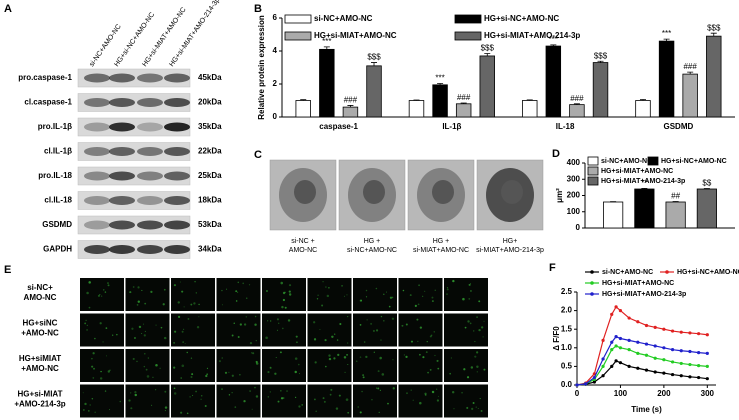 The height and width of the screenshot is (420, 739). Describe the element at coordinates (567, 291) in the screenshot. I see `y-tick-label: 2.5` at that location.